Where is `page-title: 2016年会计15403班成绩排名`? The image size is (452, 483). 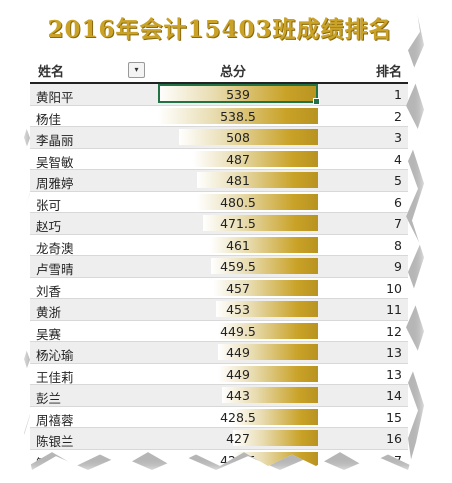 page-title: 2016年会计15403班成绩排名 is located at coordinates (220, 29).